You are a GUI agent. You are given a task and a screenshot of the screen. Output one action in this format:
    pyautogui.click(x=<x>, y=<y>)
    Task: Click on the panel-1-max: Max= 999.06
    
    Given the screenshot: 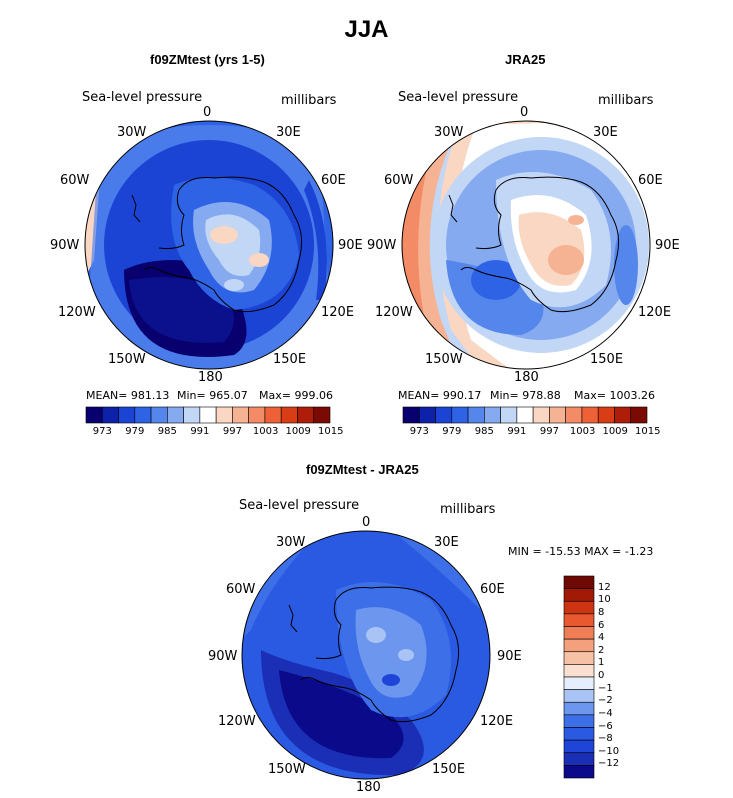 What is the action you would take?
    pyautogui.click(x=296, y=395)
    